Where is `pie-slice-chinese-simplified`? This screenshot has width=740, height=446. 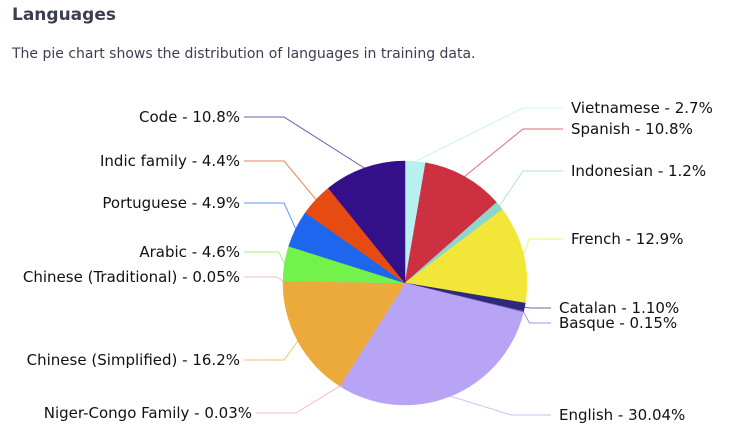
pie-slice-chinese-simplified is located at coordinates (344, 334).